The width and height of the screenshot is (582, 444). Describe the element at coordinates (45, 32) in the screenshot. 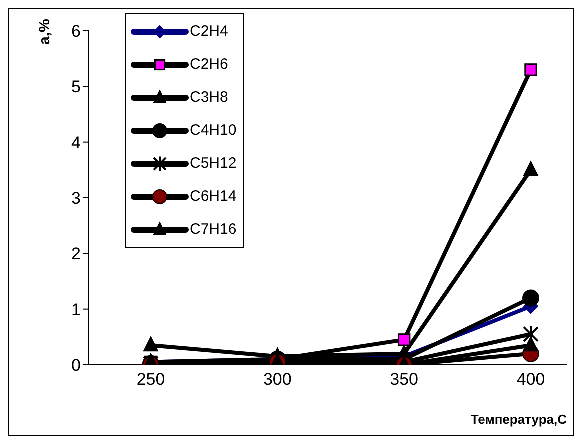

I see `y-axis-title: a,%` at that location.